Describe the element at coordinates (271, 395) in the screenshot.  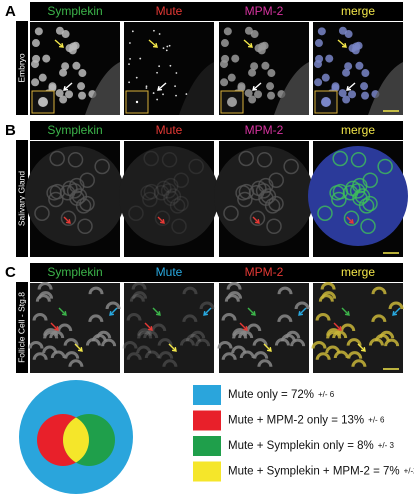
I see `legend-label: Mute only = 72%` at that location.